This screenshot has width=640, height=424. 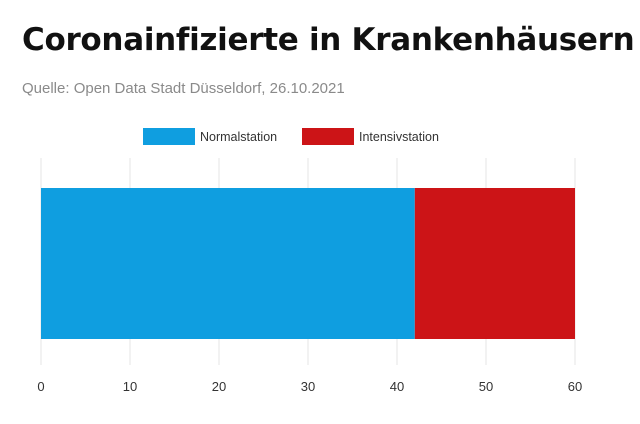 I want to click on legend-item-intensivstation: Intensivstation, so click(x=370, y=136).